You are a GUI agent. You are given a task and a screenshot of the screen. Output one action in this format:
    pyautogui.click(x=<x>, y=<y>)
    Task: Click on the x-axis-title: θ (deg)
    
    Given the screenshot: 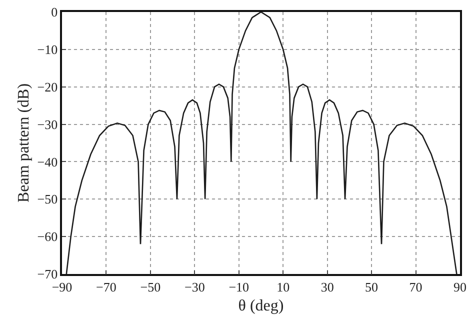 What is the action you would take?
    pyautogui.click(x=261, y=306)
    